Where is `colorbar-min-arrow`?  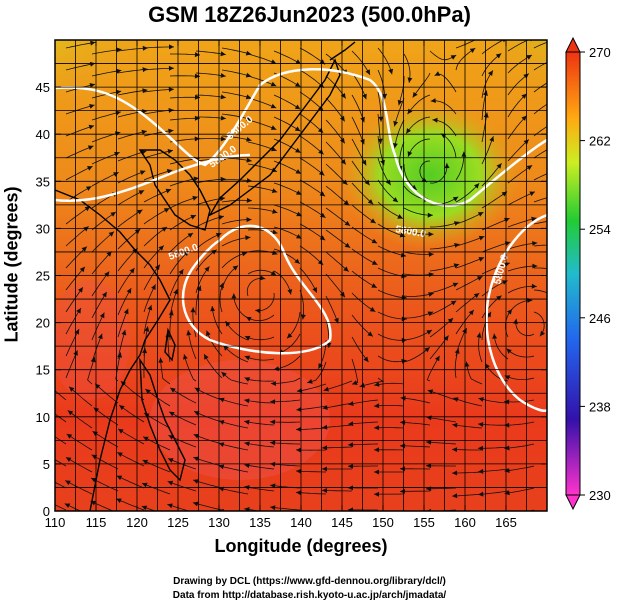
colorbar-min-arrow is located at coordinates (573, 502).